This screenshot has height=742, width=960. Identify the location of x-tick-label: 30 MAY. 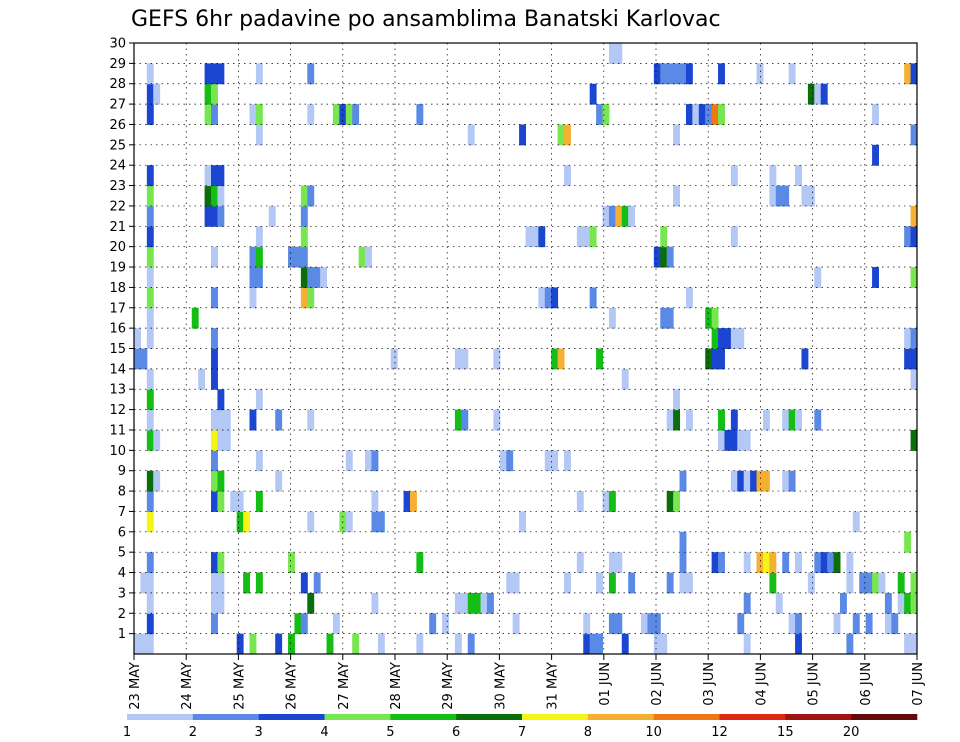
(500, 686).